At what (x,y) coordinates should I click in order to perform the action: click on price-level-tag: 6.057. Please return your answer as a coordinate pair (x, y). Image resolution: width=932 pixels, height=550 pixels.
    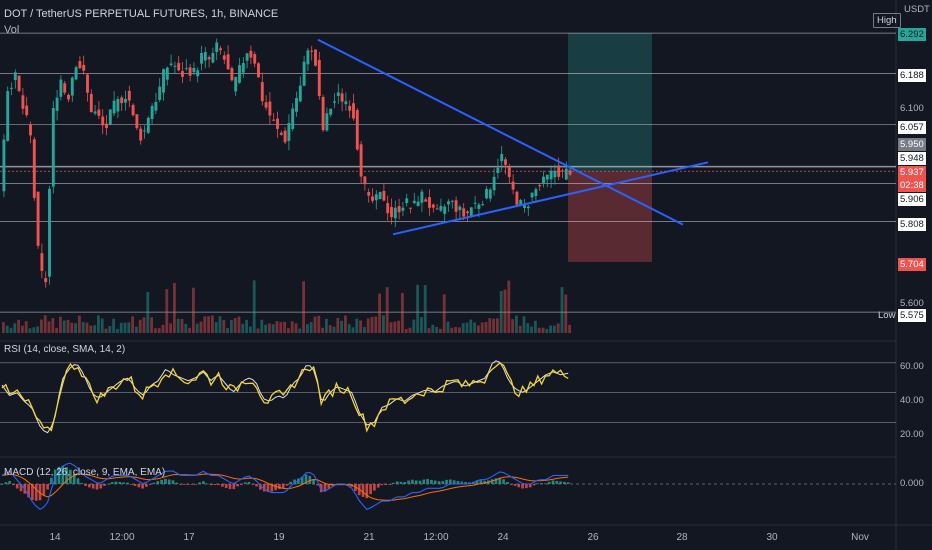
    Looking at the image, I should click on (912, 127).